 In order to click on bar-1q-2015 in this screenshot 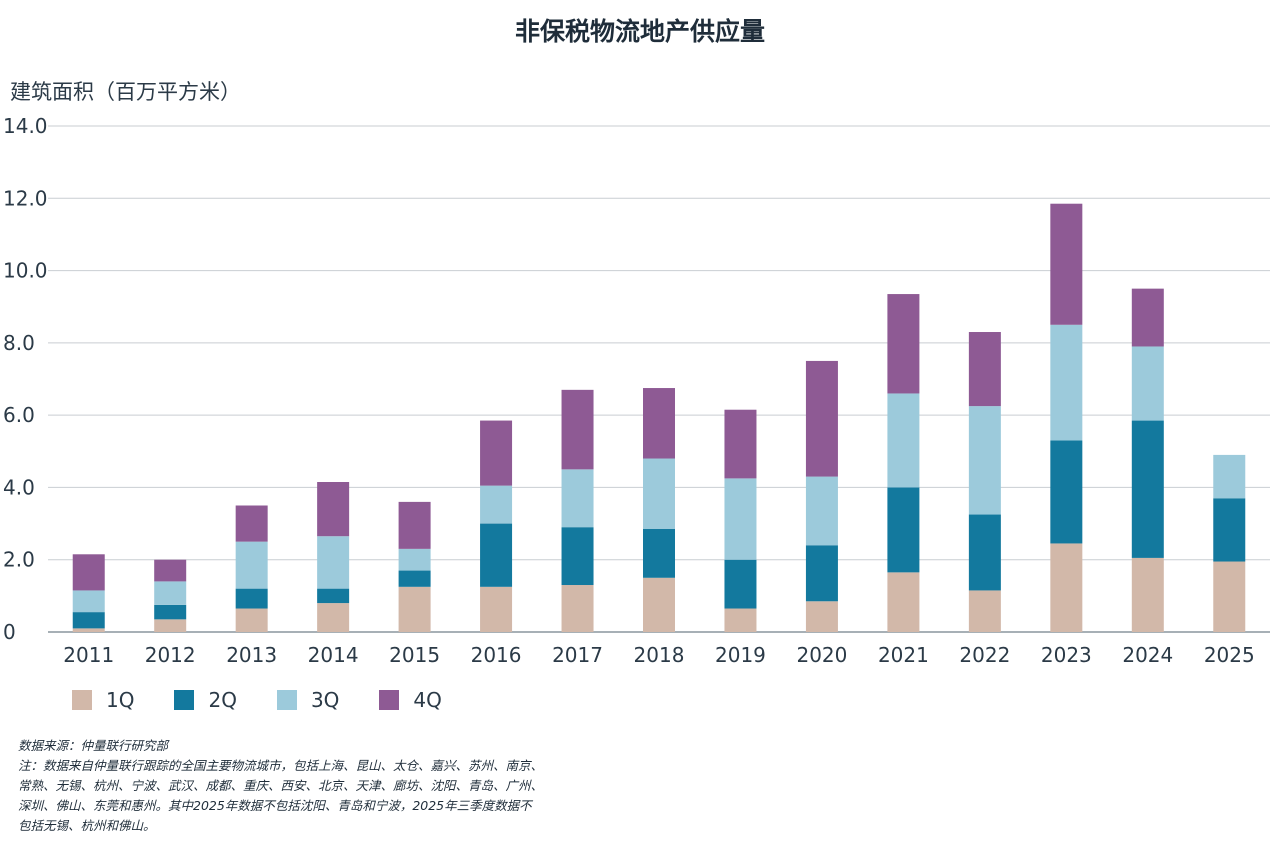, I will do `click(414, 609)`.